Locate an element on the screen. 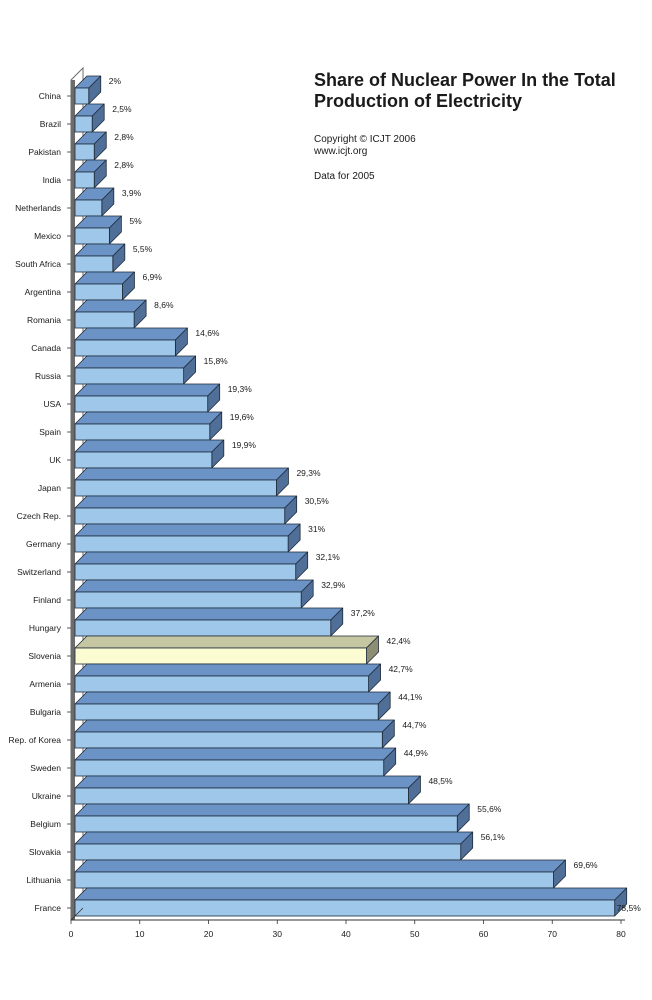 This screenshot has height=1000, width=652. x-tick-label: 0 is located at coordinates (71, 934).